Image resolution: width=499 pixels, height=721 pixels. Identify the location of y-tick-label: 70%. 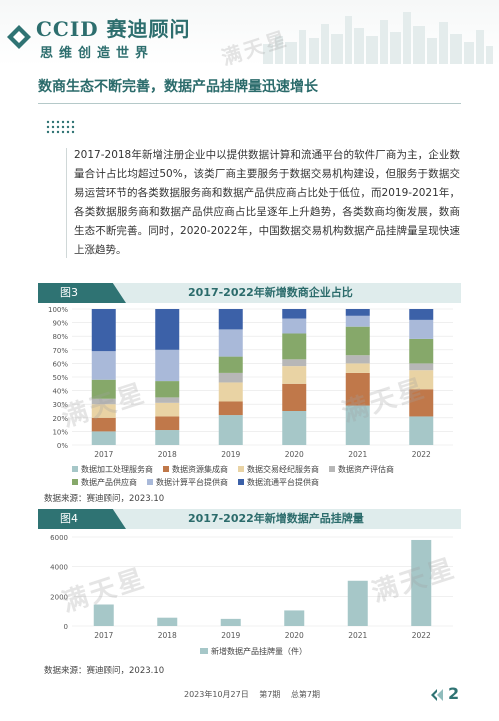
(60, 351).